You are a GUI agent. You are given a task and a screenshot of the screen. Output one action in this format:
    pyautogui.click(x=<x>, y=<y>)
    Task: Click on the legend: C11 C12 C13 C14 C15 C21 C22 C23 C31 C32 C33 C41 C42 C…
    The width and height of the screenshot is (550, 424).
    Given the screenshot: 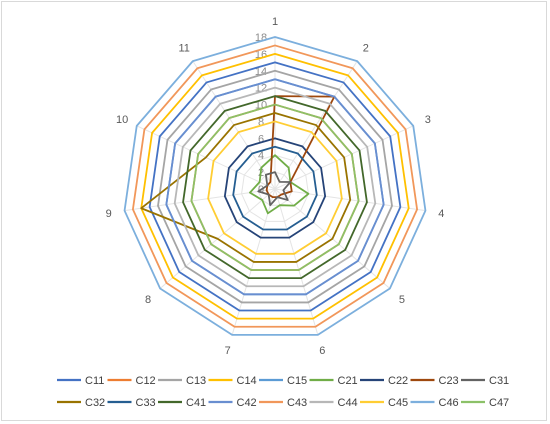 What is the action you would take?
    pyautogui.click(x=283, y=392)
    